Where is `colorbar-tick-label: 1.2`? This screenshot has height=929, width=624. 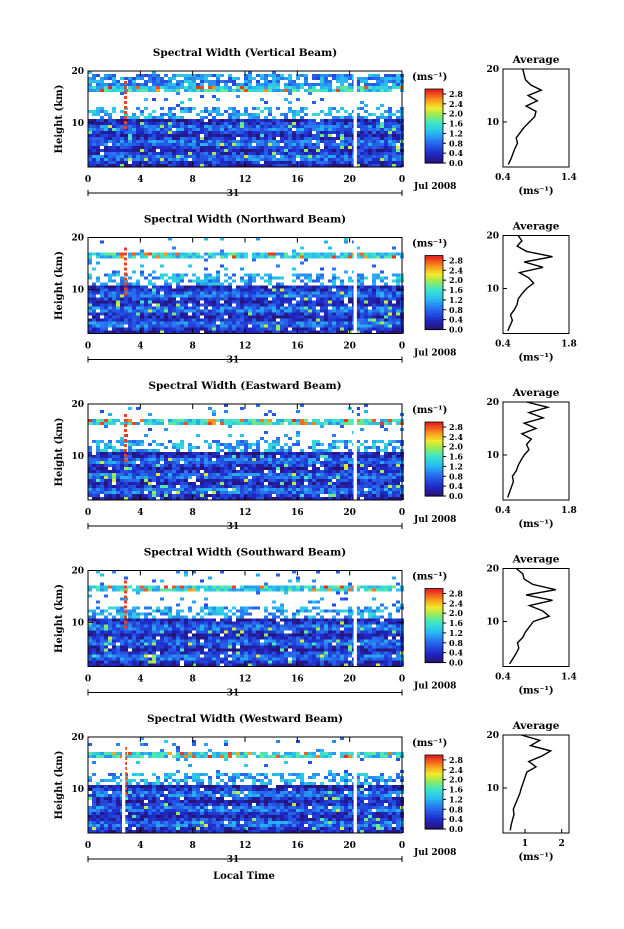
colorbar-tick-label: 1.2 is located at coordinates (456, 300).